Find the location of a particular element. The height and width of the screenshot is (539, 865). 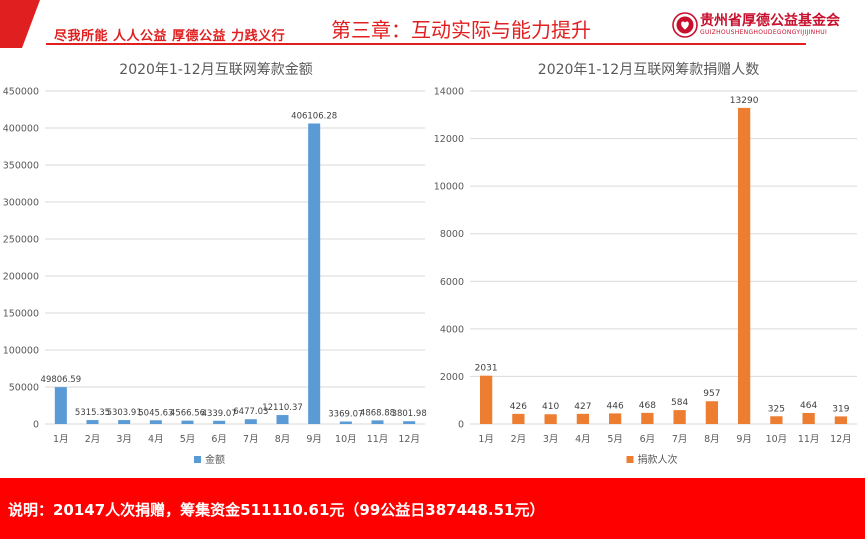

amount-value-label: 3801.98 is located at coordinates (409, 414).